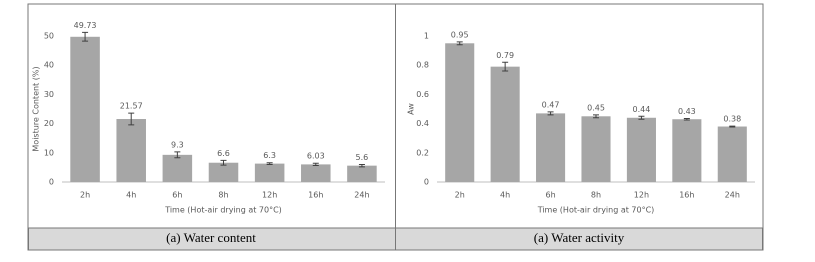 Image resolution: width=815 pixels, height=262 pixels. Describe the element at coordinates (49, 123) in the screenshot. I see `y-tick-label: 20` at that location.